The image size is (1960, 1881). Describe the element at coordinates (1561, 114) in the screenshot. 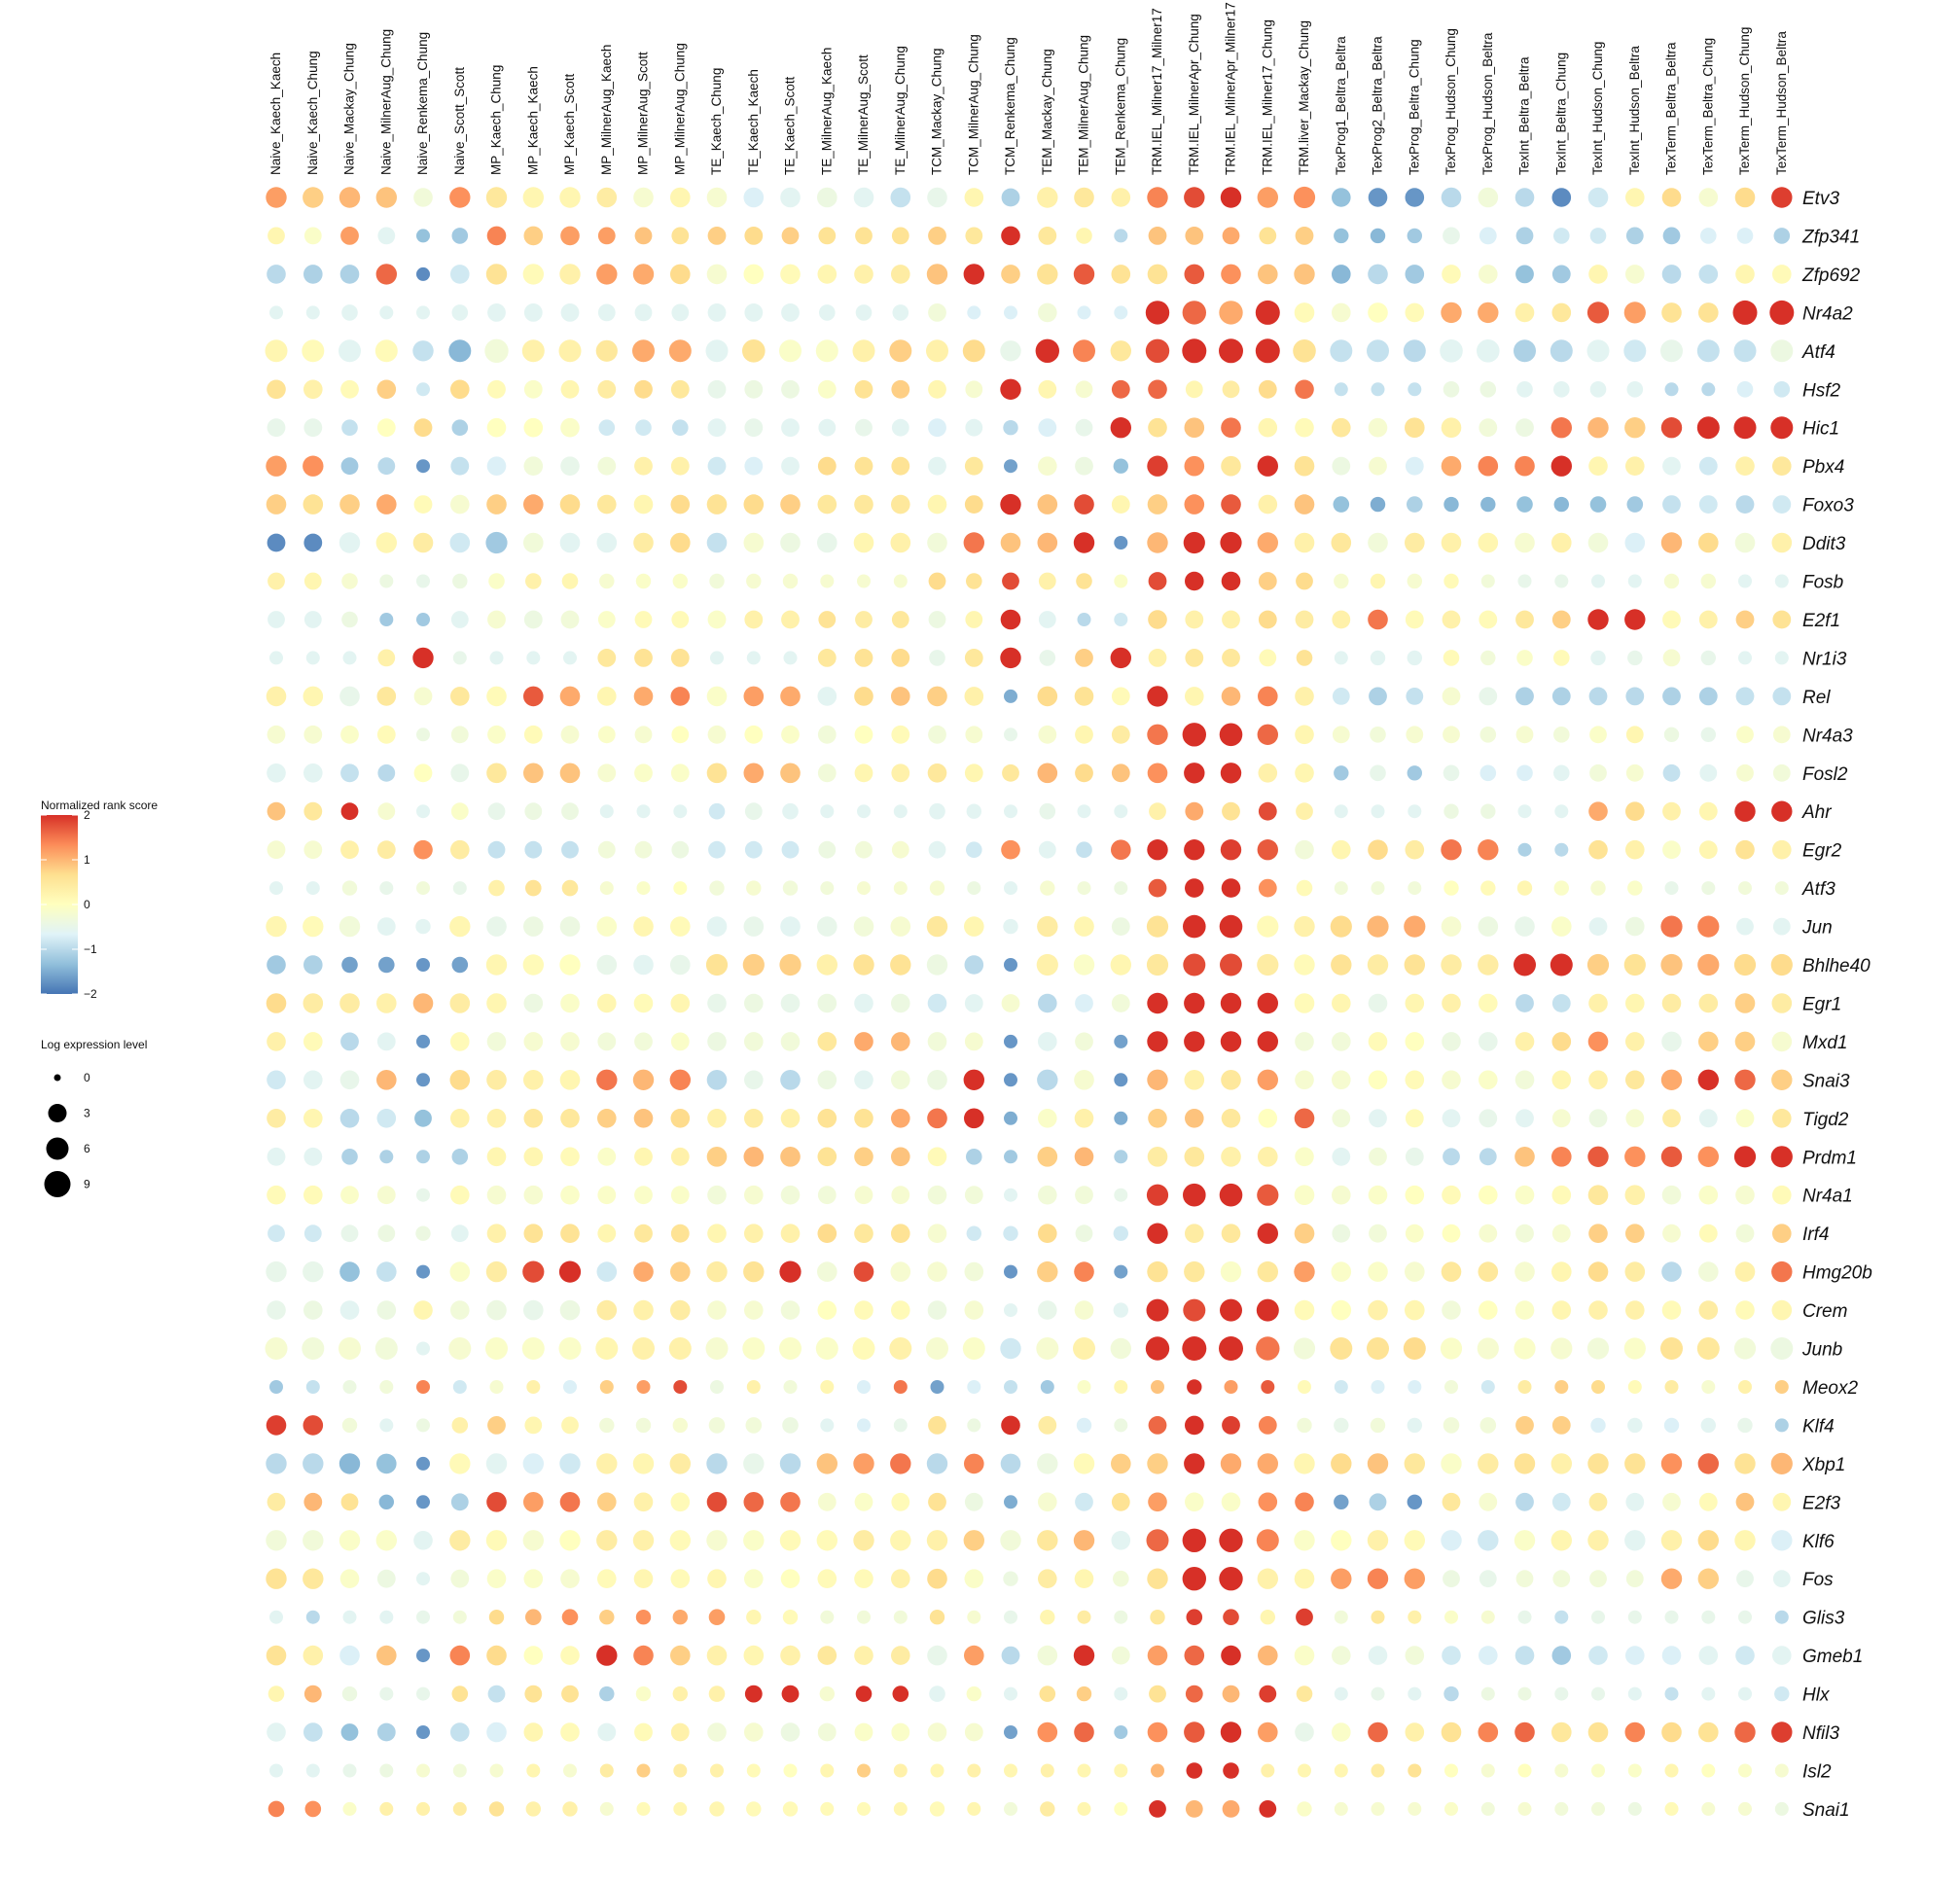

I see `column-label: TexInt_Beltra_Chung` at that location.